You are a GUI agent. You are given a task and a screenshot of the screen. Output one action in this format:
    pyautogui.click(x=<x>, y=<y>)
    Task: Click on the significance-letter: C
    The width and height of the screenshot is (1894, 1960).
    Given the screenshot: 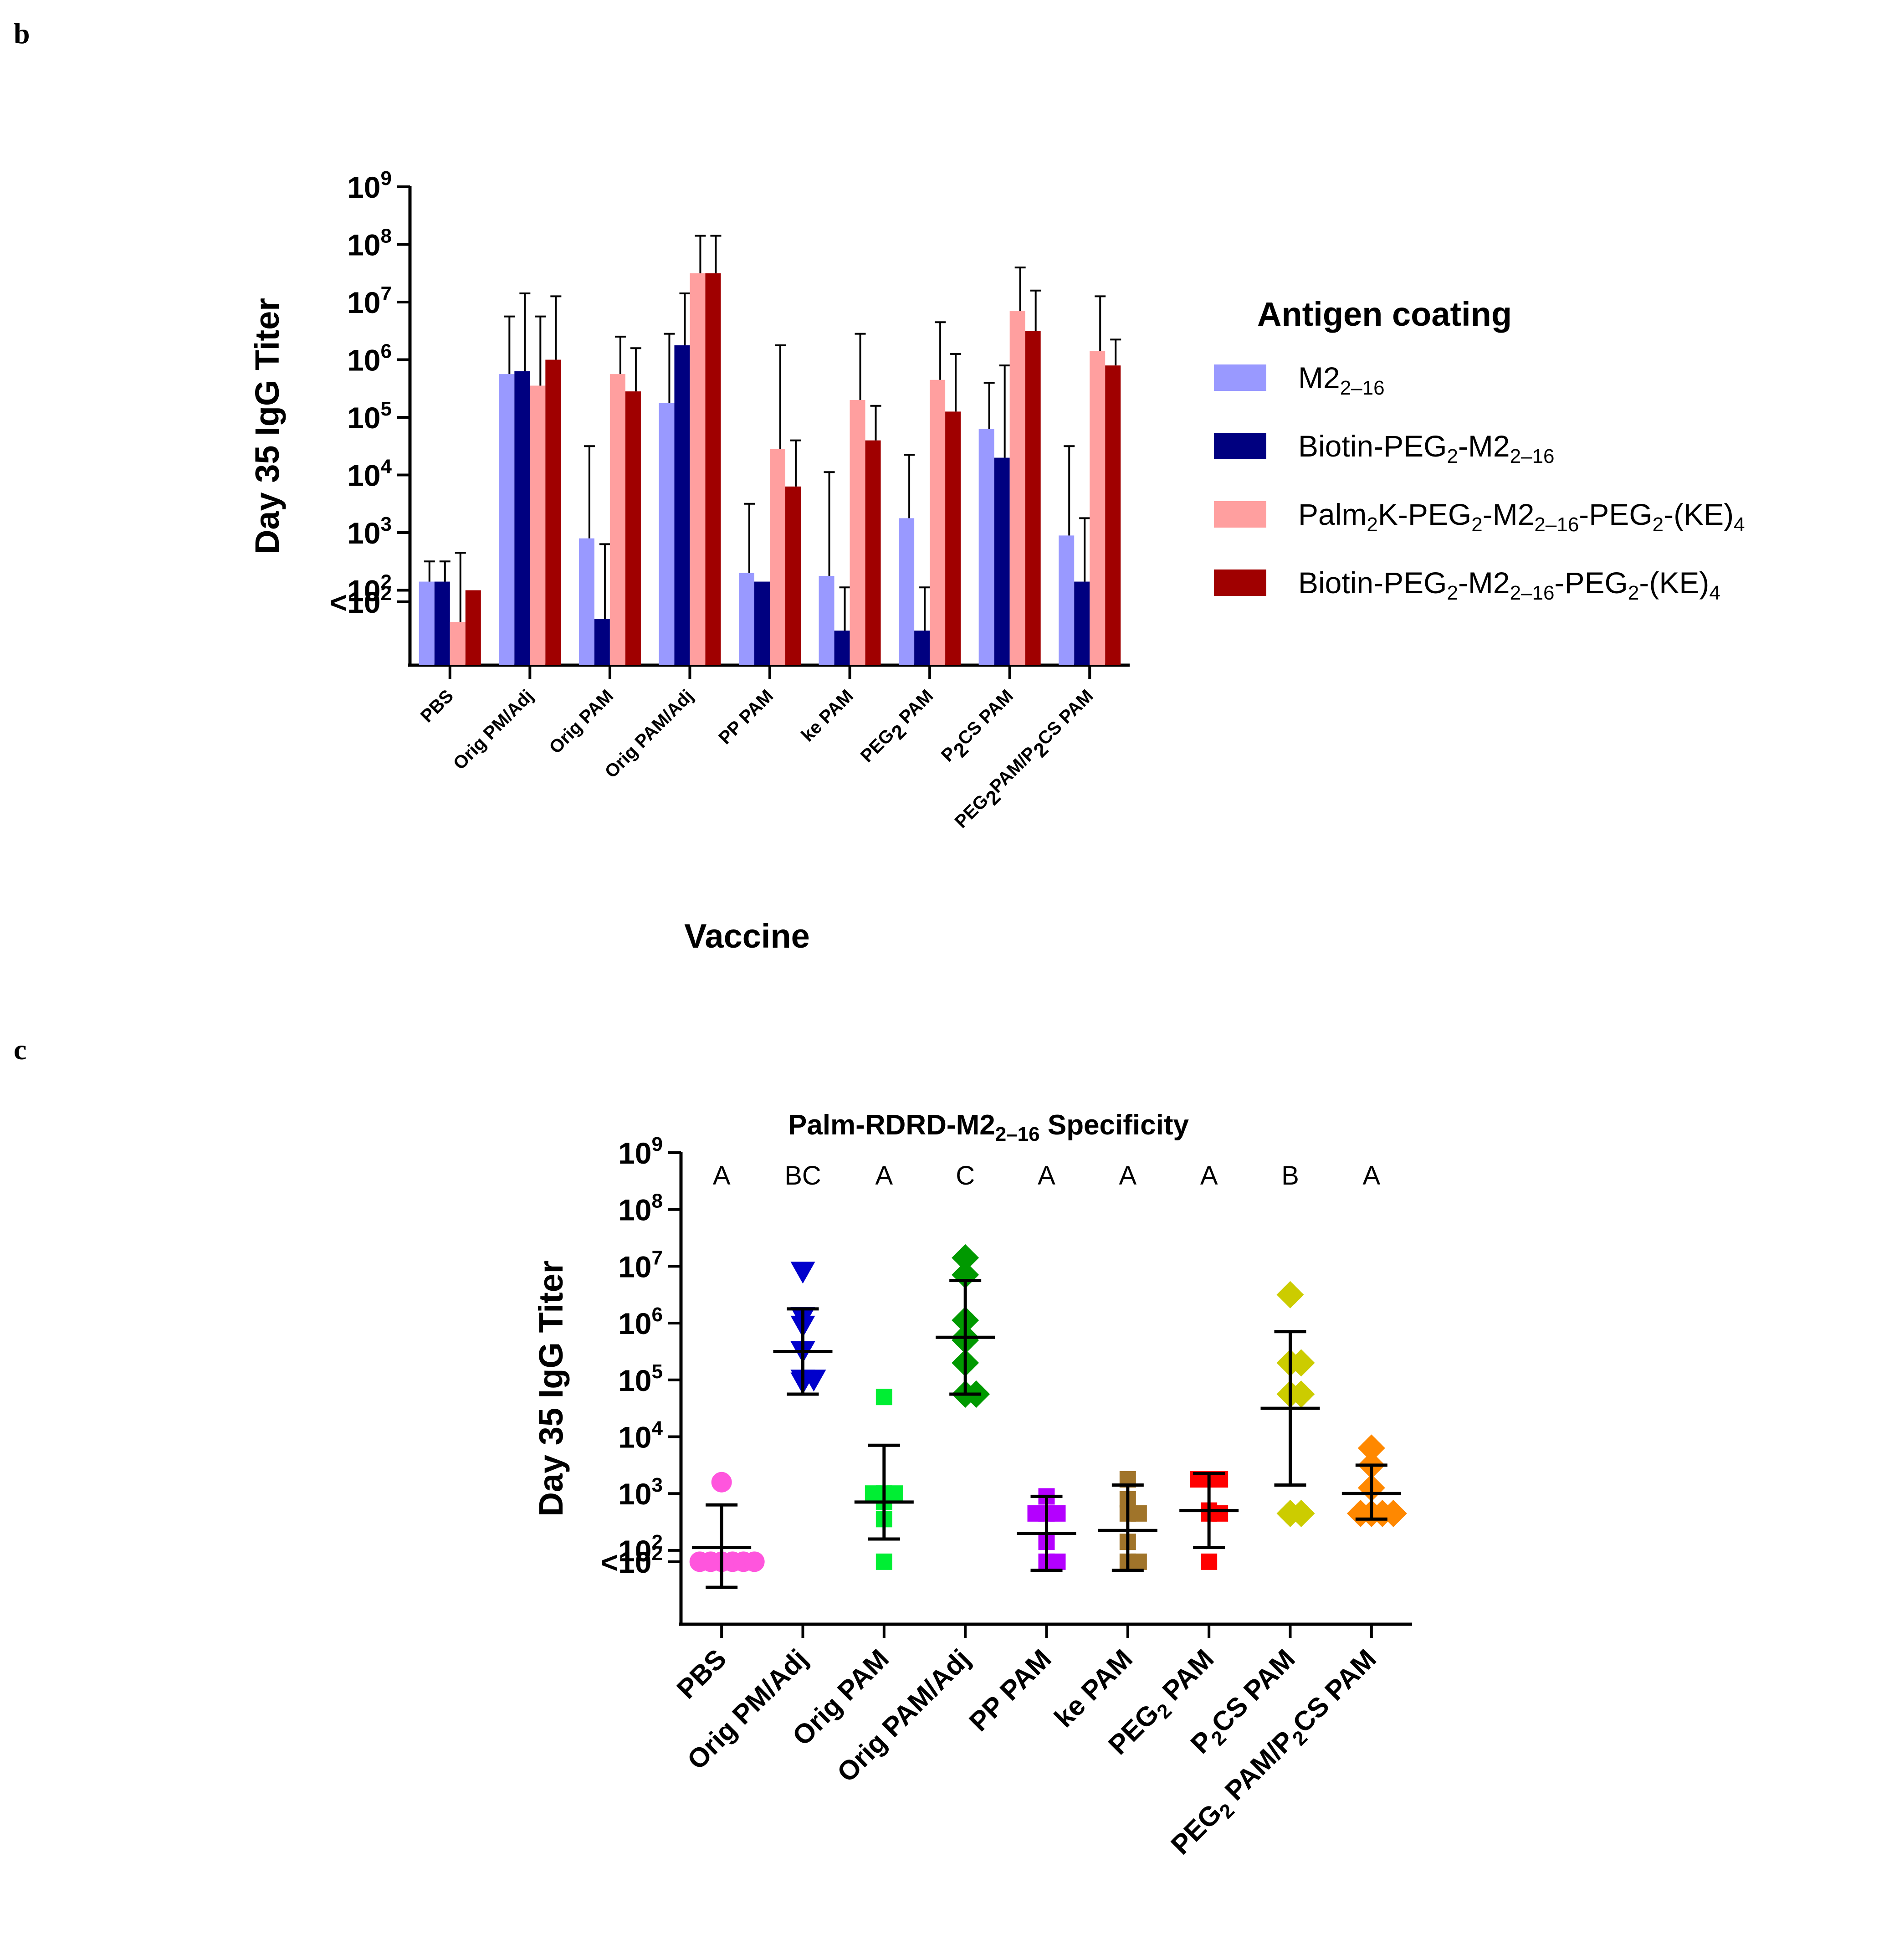 What is the action you would take?
    pyautogui.click(x=966, y=1175)
    